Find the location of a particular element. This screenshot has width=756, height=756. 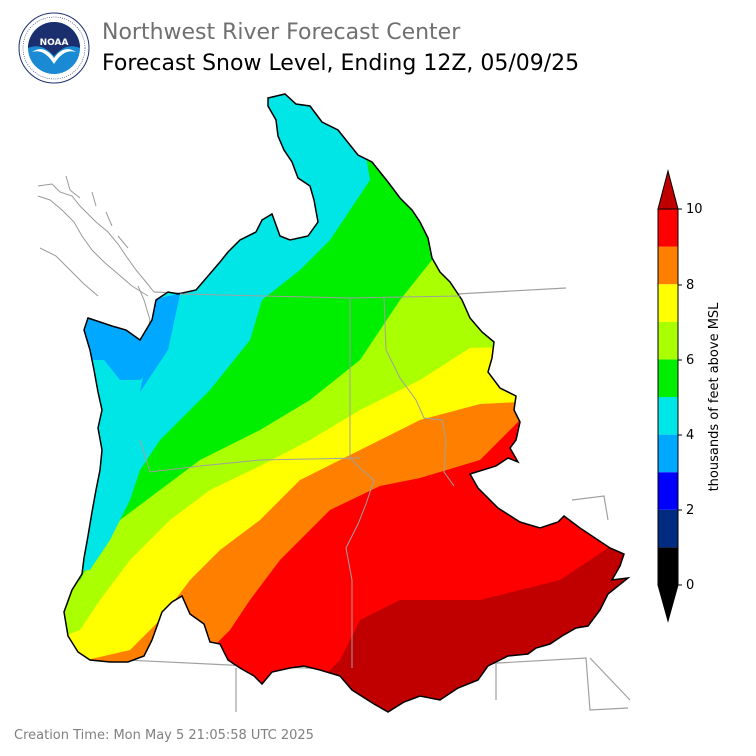

colorbar-tick-2: 2 is located at coordinates (690, 510).